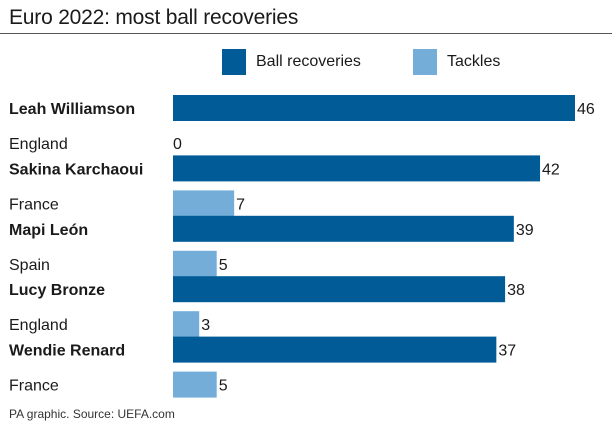  I want to click on player-name-label: Lucy Bronze, so click(57, 290).